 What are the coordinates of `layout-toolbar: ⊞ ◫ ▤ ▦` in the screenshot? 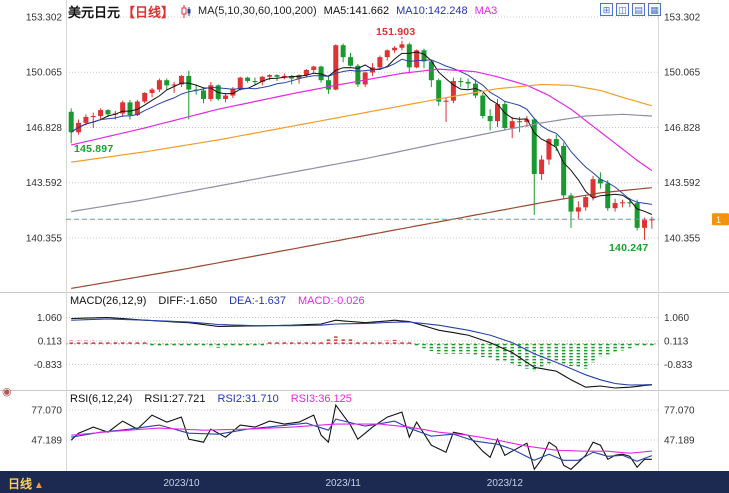 It's located at (630, 9).